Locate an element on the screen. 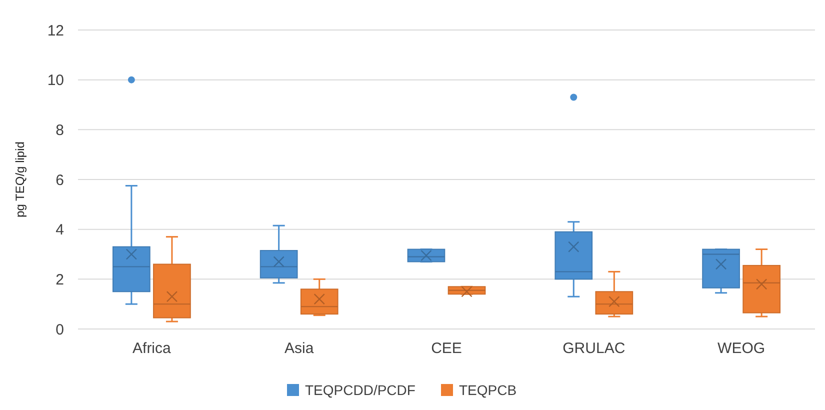 The image size is (825, 410). legend-label: TEQPCDD/PCDF is located at coordinates (360, 390).